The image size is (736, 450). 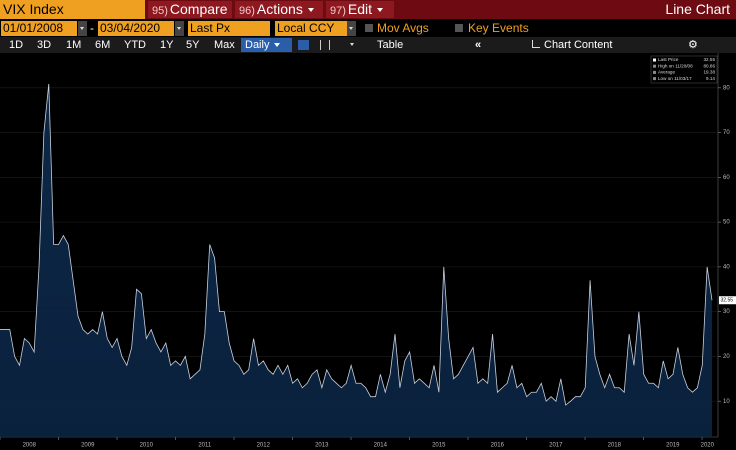 I want to click on button-label: Compare, so click(x=198, y=9).